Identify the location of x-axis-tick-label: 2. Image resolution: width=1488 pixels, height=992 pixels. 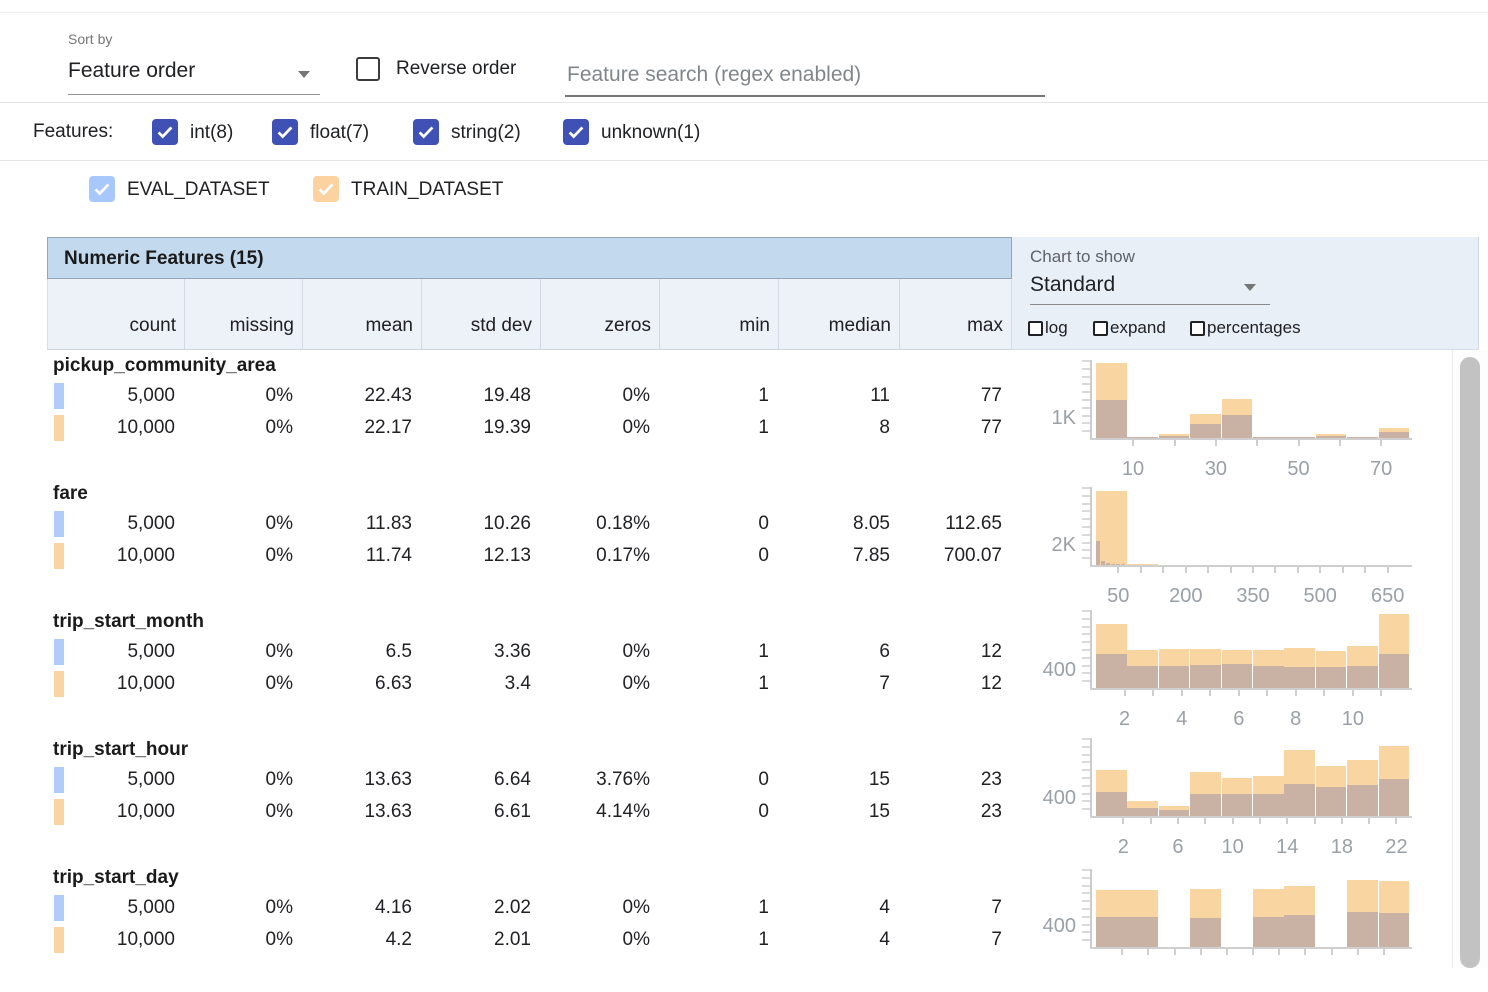
(1123, 847).